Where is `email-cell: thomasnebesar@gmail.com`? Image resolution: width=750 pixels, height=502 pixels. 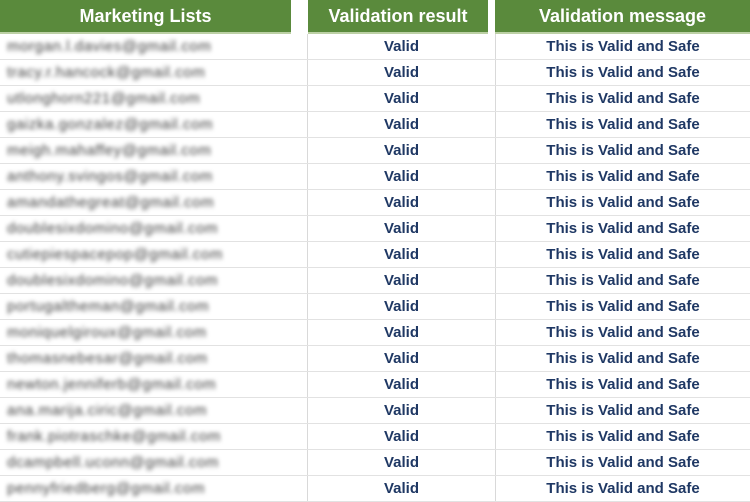
email-cell: thomasnebesar@gmail.com is located at coordinates (154, 358).